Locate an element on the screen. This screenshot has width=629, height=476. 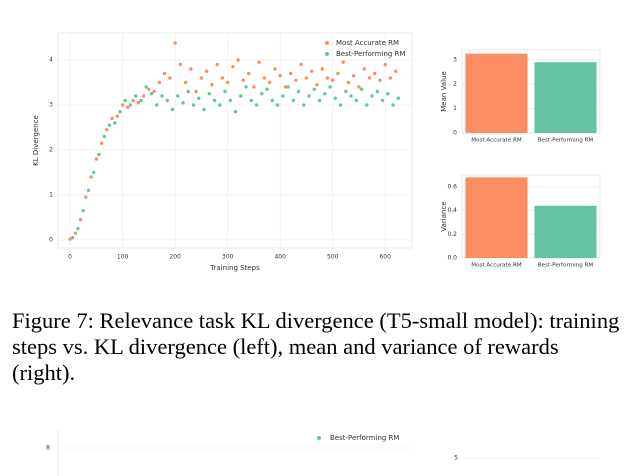
x-tick-label: 600 is located at coordinates (385, 257).